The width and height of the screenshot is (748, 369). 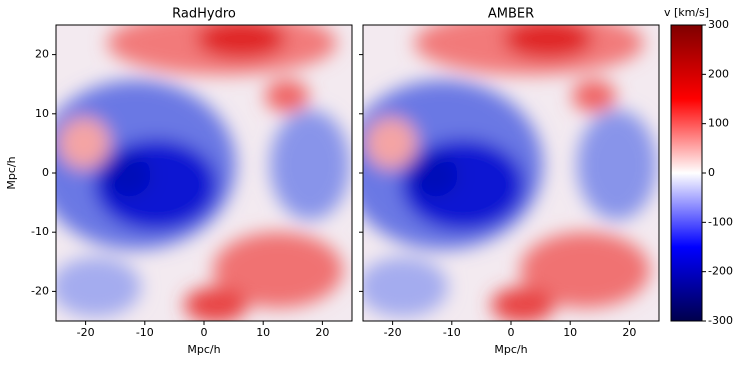 I want to click on panel-title: AMBER, so click(x=511, y=14).